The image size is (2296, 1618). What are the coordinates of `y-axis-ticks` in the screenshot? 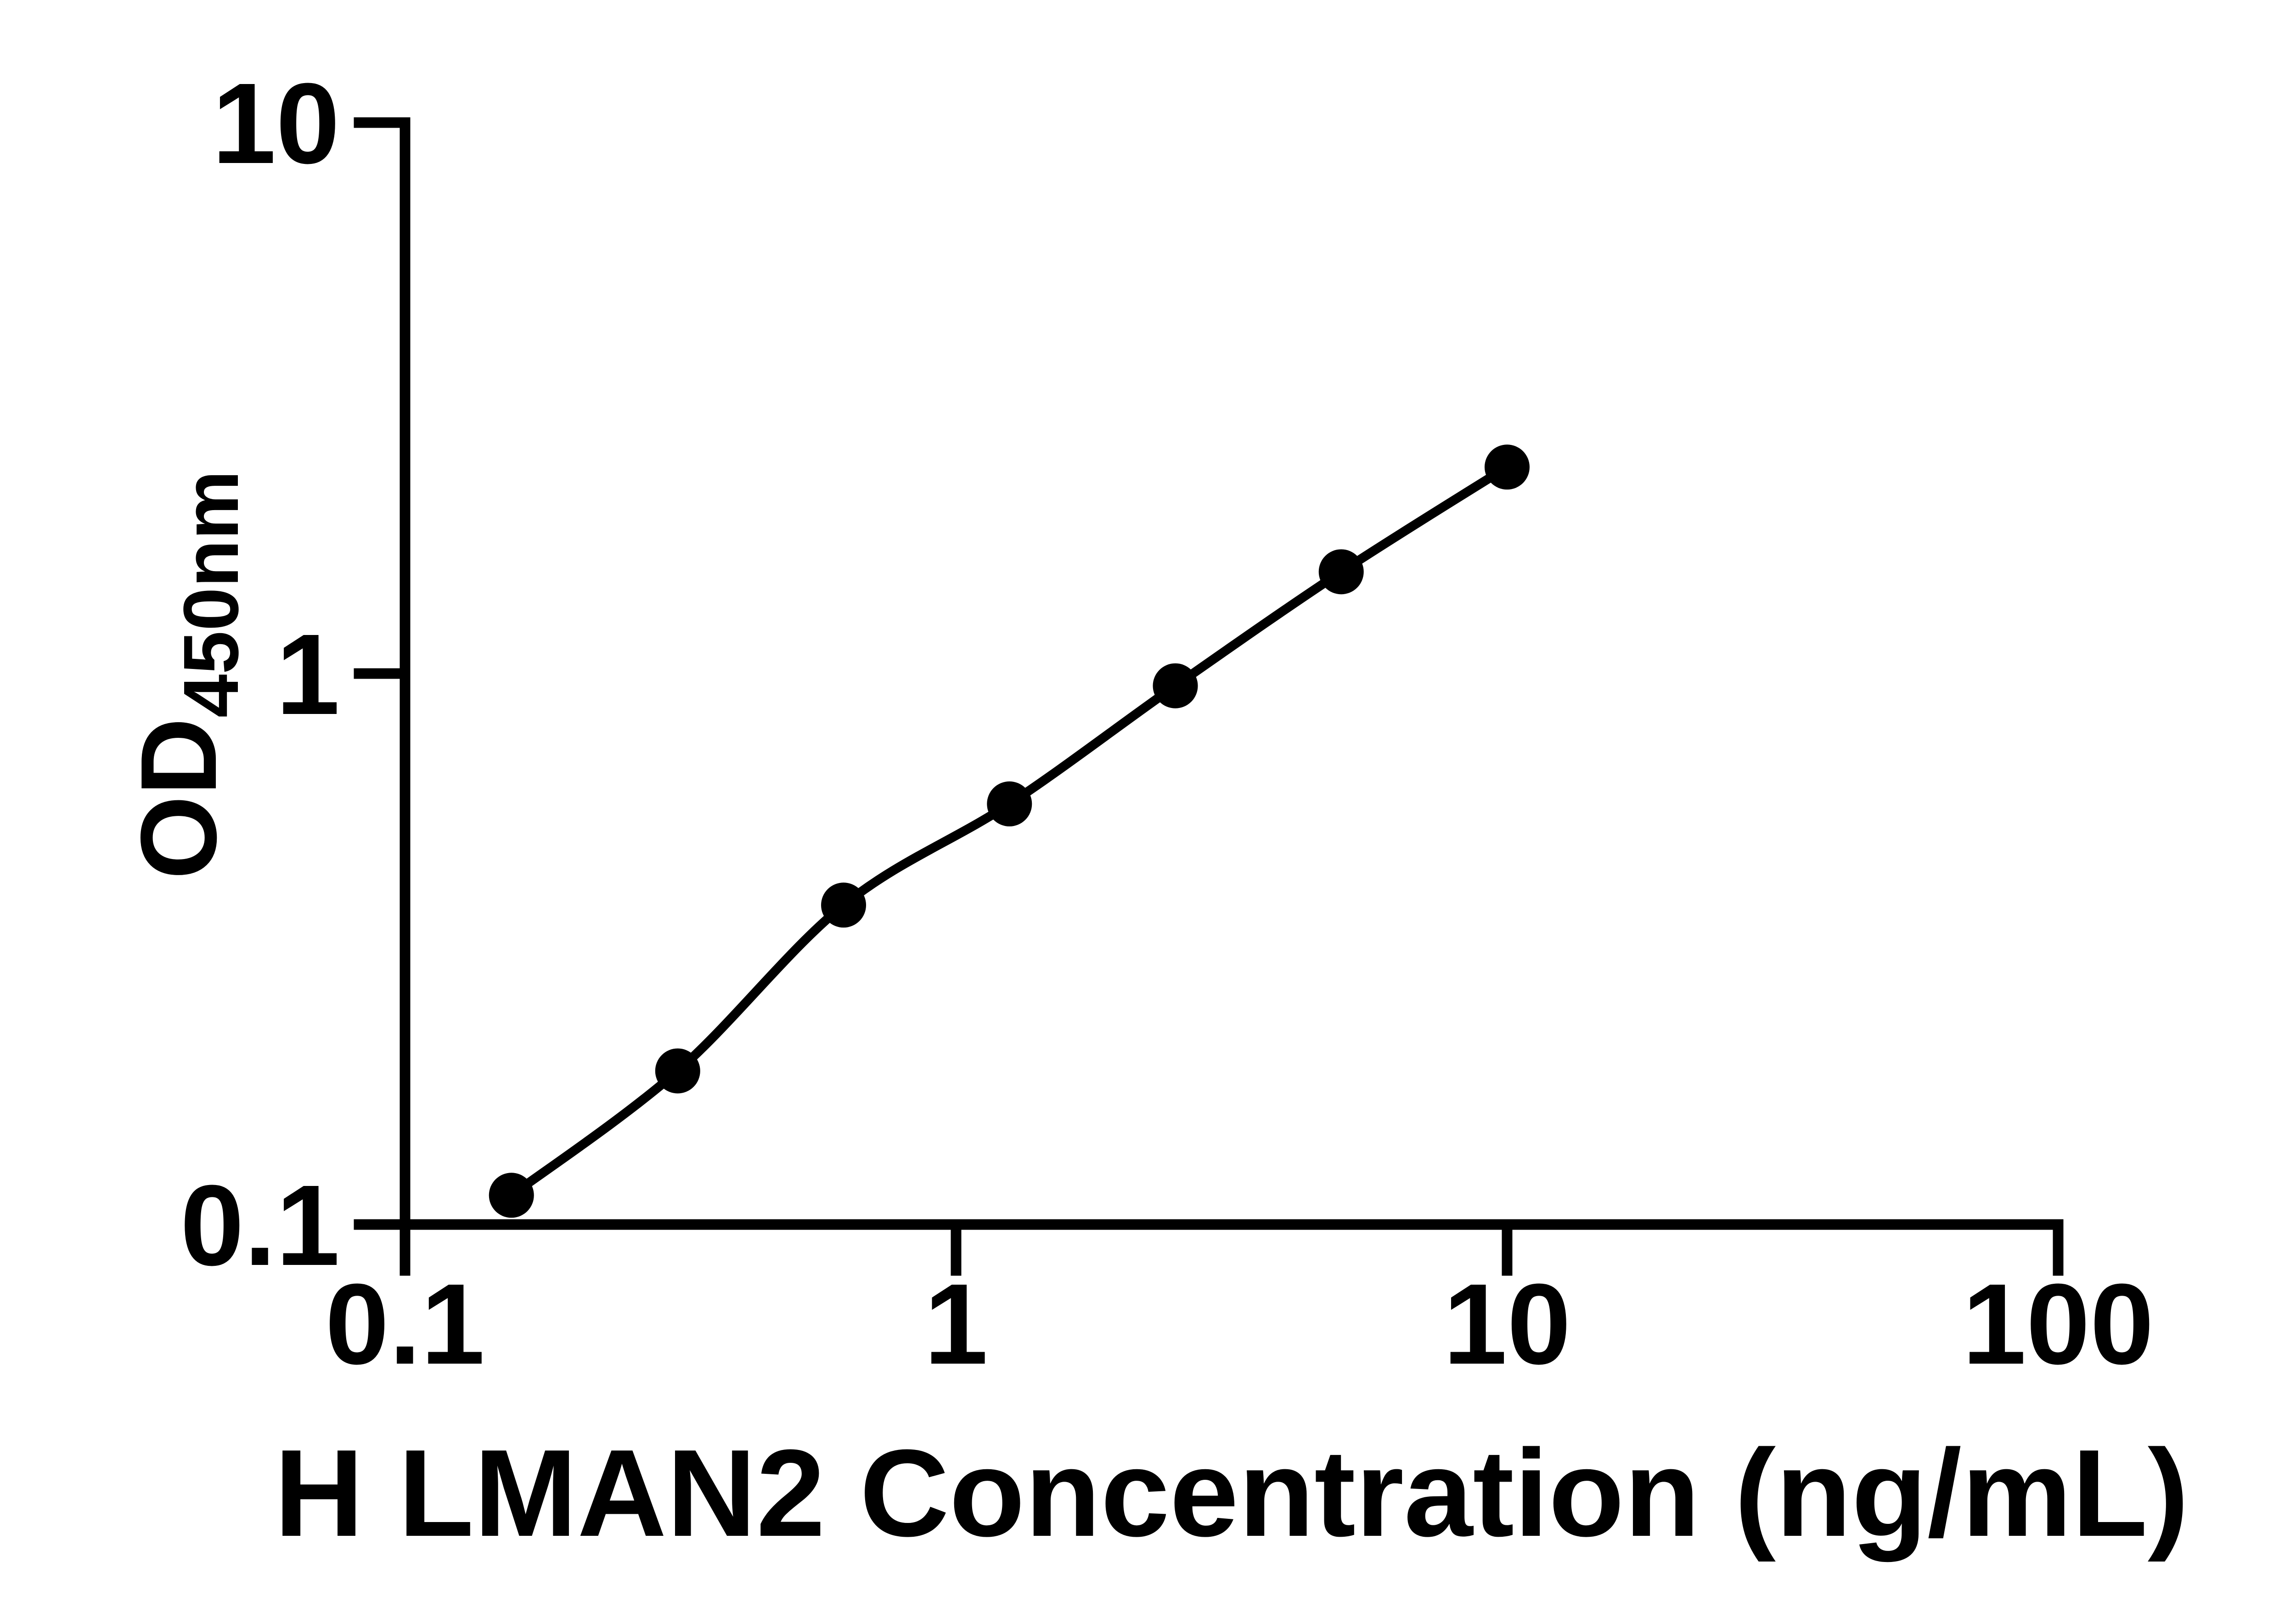 It's located at (379, 673).